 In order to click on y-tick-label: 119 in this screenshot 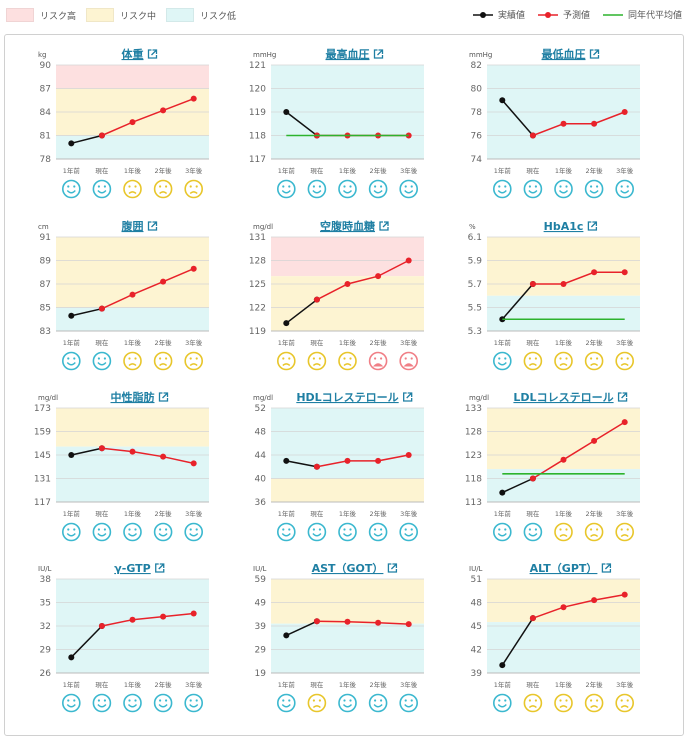, I will do `click(257, 113)`.